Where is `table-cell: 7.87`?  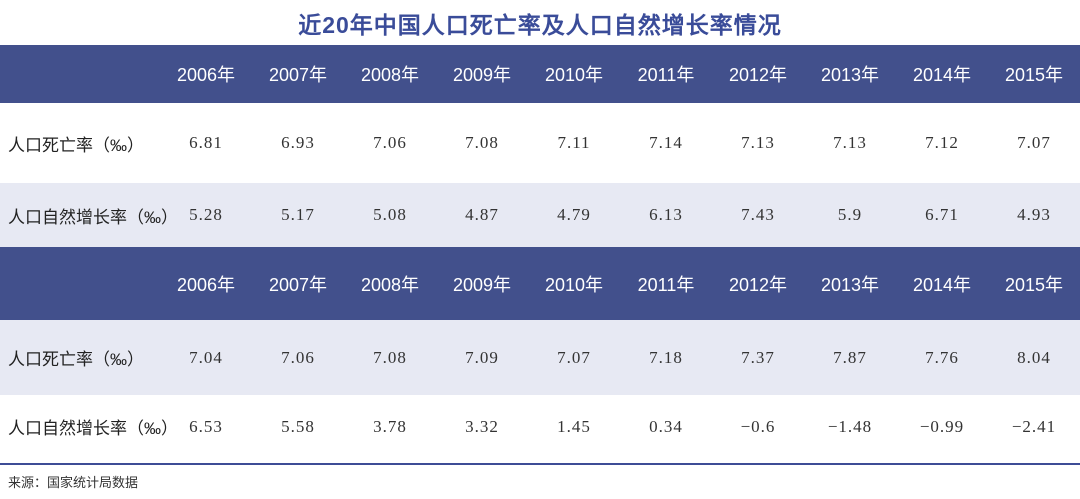 table-cell: 7.87 is located at coordinates (850, 357).